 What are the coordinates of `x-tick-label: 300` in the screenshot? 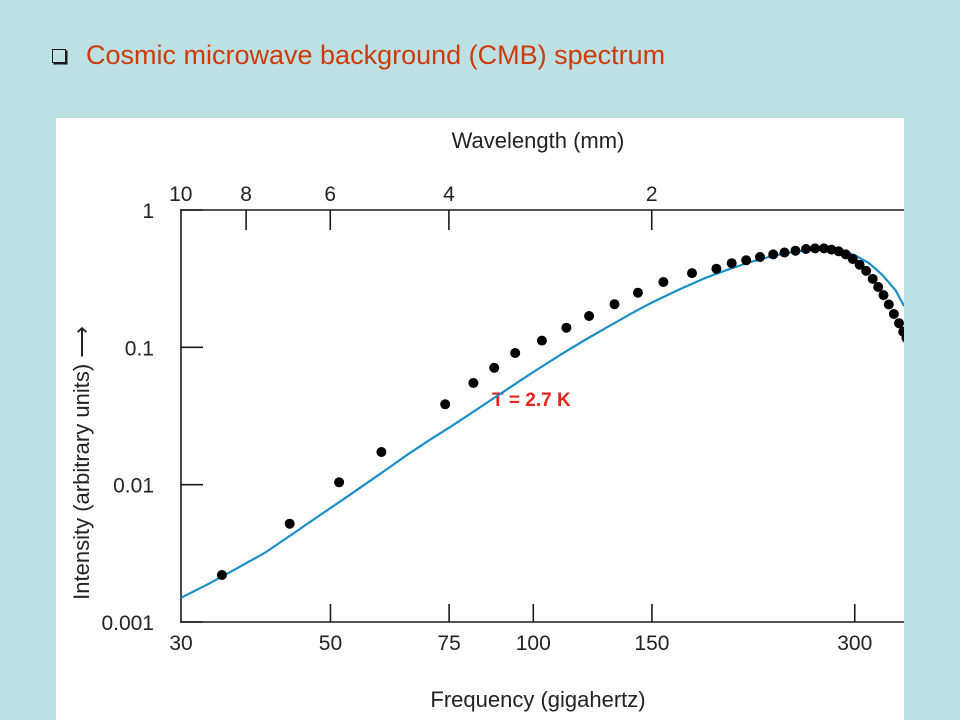 It's located at (854, 643).